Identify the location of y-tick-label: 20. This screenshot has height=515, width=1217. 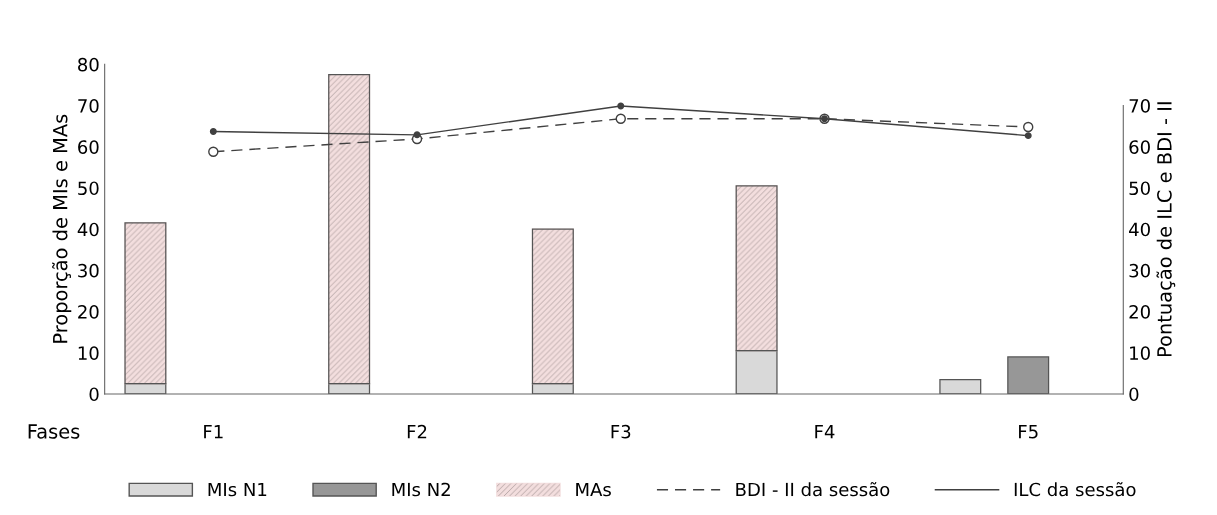
(88, 312).